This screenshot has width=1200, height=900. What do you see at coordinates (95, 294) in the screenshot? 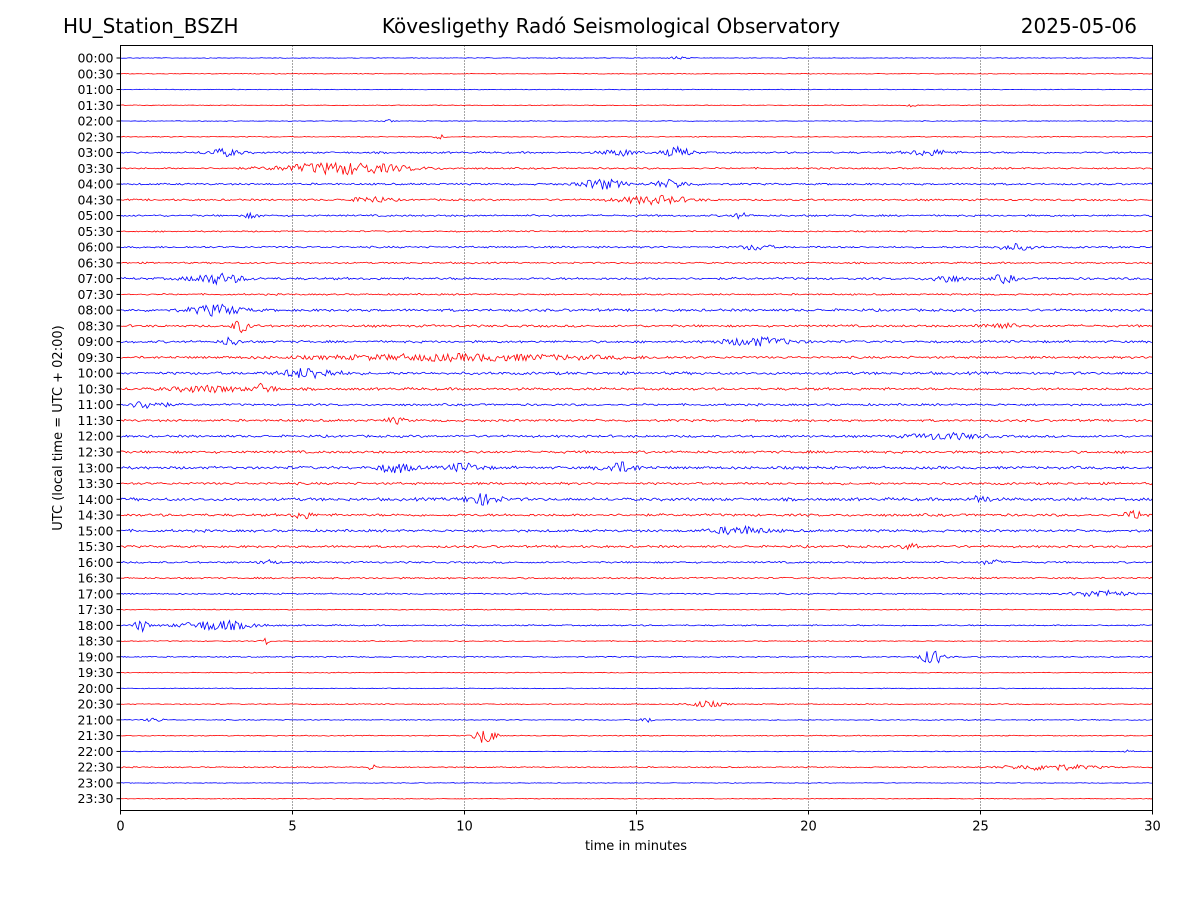
I see `y-tick-label: 07:30` at bounding box center [95, 294].